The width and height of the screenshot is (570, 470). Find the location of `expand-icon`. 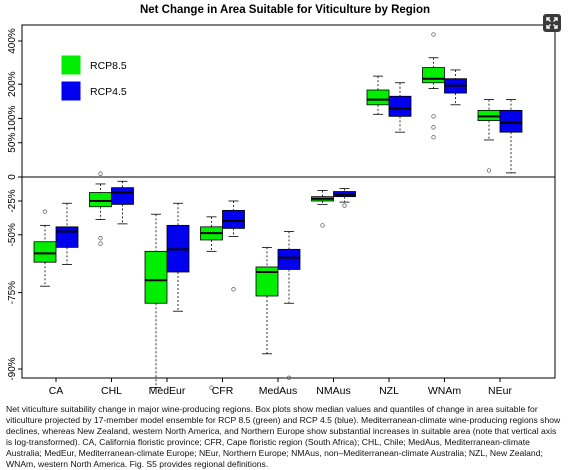

expand-icon is located at coordinates (552, 23).